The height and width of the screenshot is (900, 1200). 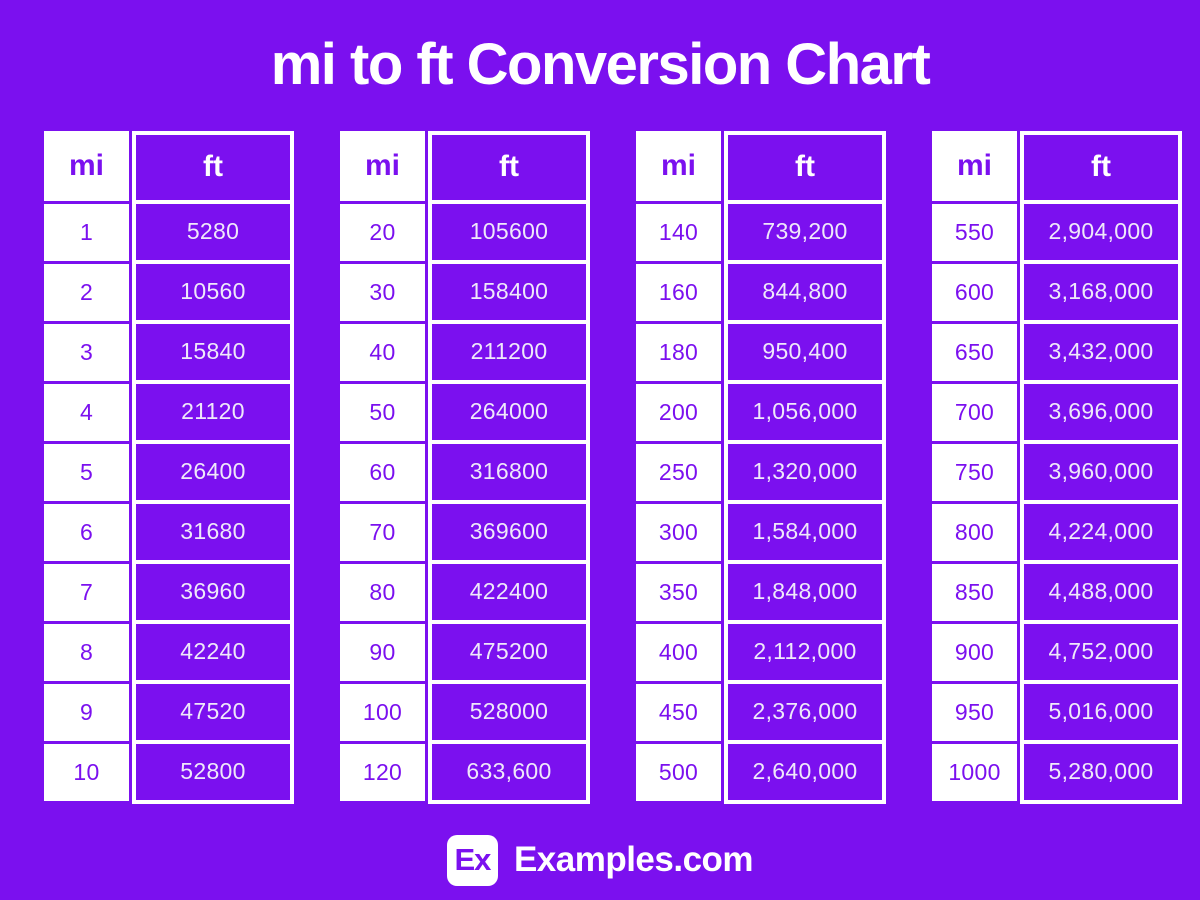 What do you see at coordinates (384, 293) in the screenshot?
I see `mi-value-cell: 30` at bounding box center [384, 293].